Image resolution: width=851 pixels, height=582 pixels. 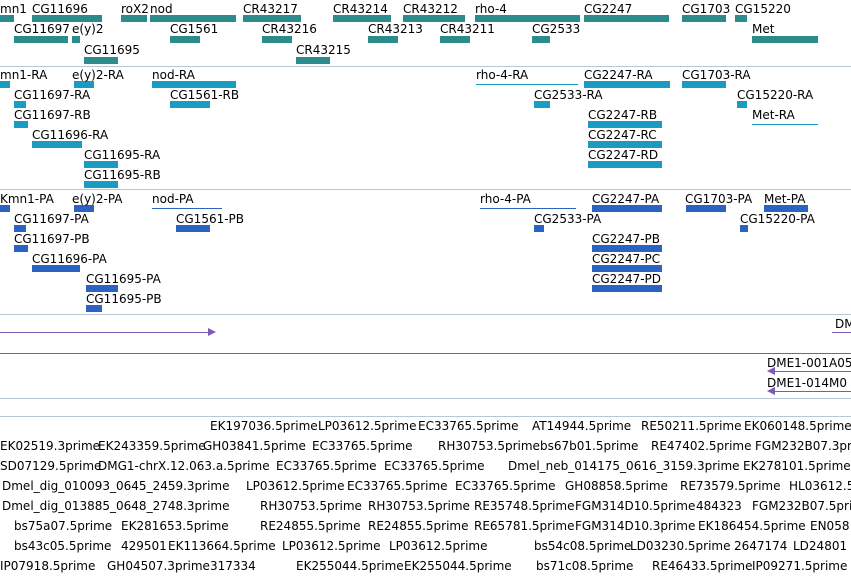 What do you see at coordinates (173, 199) in the screenshot?
I see `protein-label: nod-PA` at bounding box center [173, 199].